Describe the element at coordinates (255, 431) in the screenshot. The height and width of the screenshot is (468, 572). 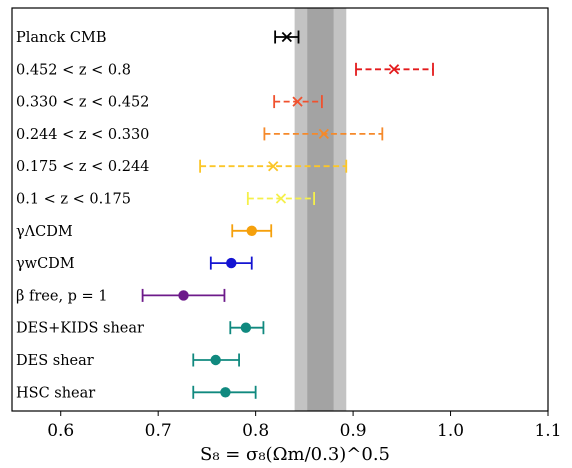
I see `x-tick-label: 0.8` at that location.